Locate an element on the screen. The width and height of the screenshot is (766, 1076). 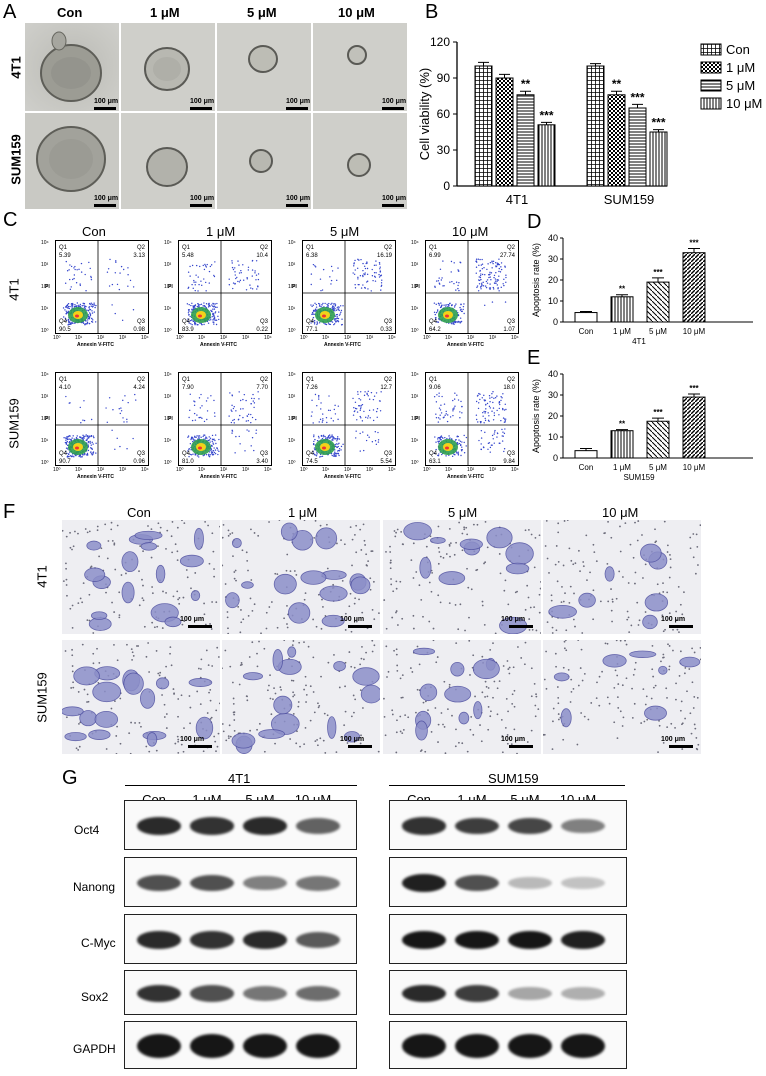
quadrant-name: Q1 is located at coordinates (433, 380).